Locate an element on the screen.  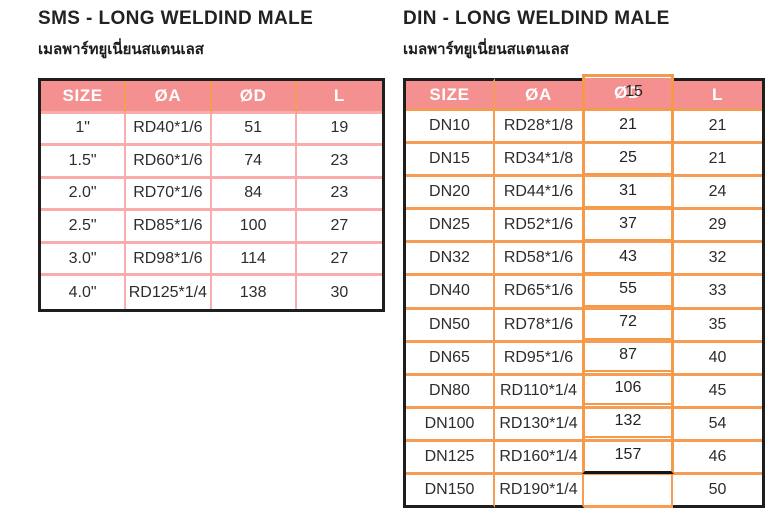
table-cell: RD130*1/4 is located at coordinates (539, 425).